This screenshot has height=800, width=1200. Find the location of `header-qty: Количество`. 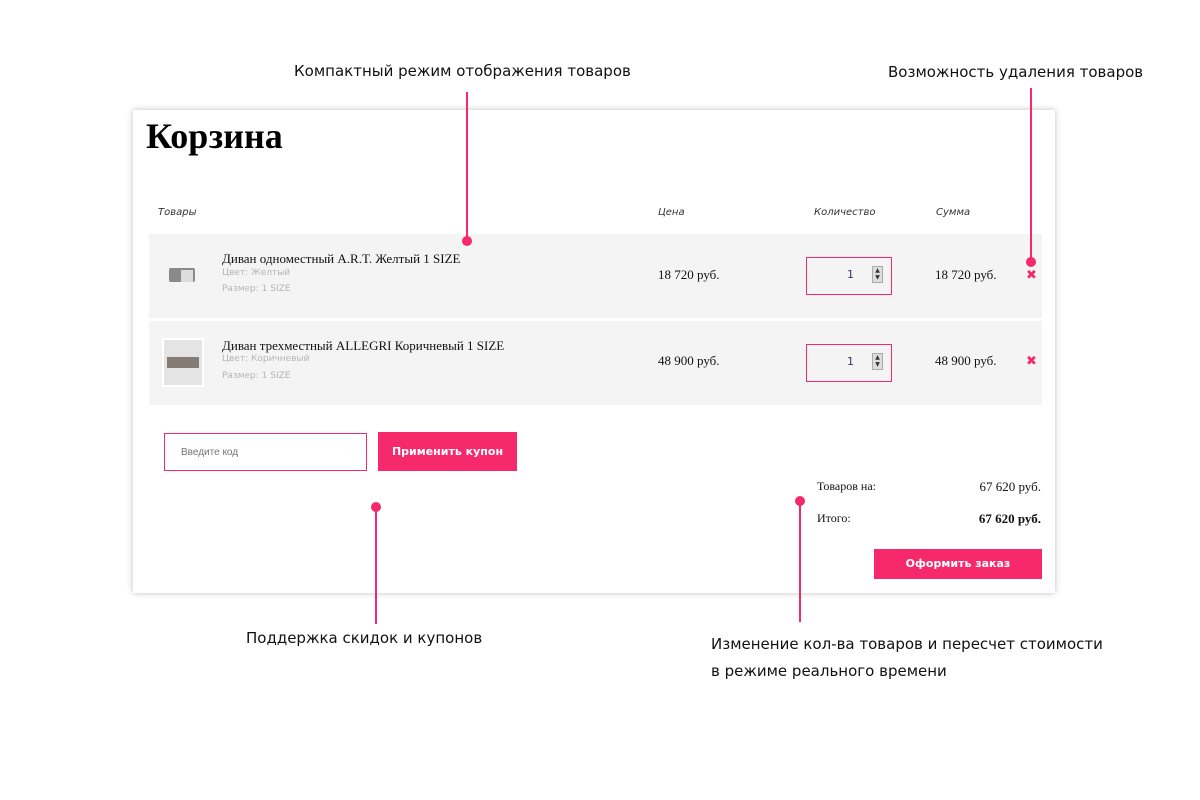

header-qty: Количество is located at coordinates (845, 212).